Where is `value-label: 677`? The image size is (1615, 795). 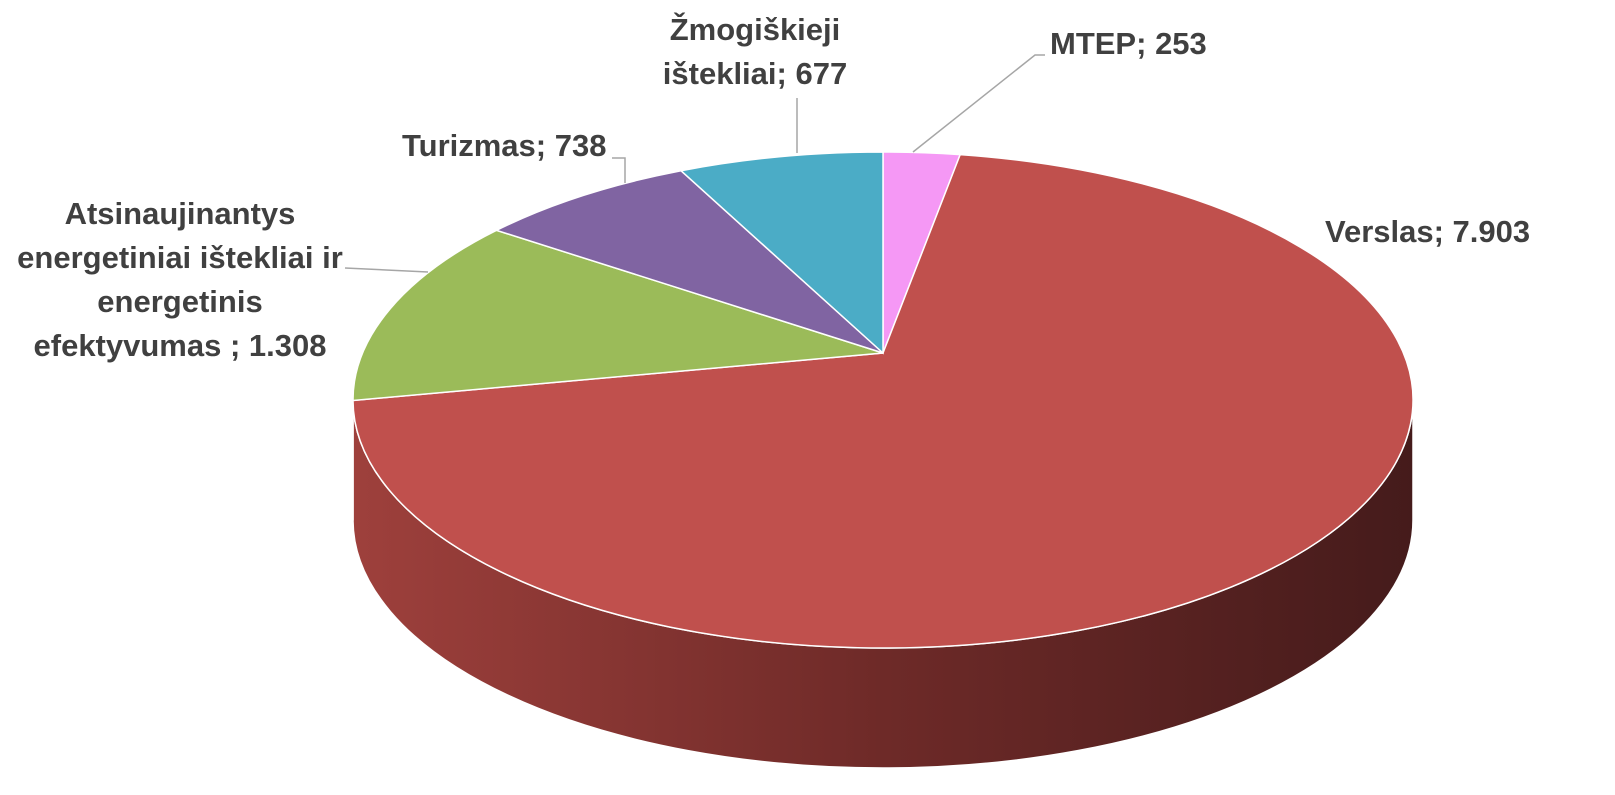 value-label: 677 is located at coordinates (821, 73).